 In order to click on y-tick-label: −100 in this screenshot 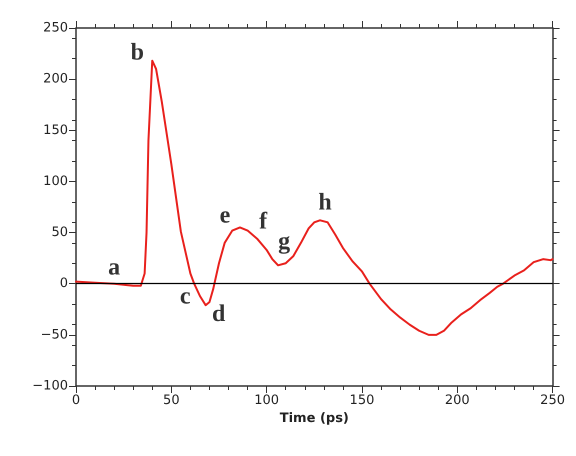, I will do `click(50, 386)`.